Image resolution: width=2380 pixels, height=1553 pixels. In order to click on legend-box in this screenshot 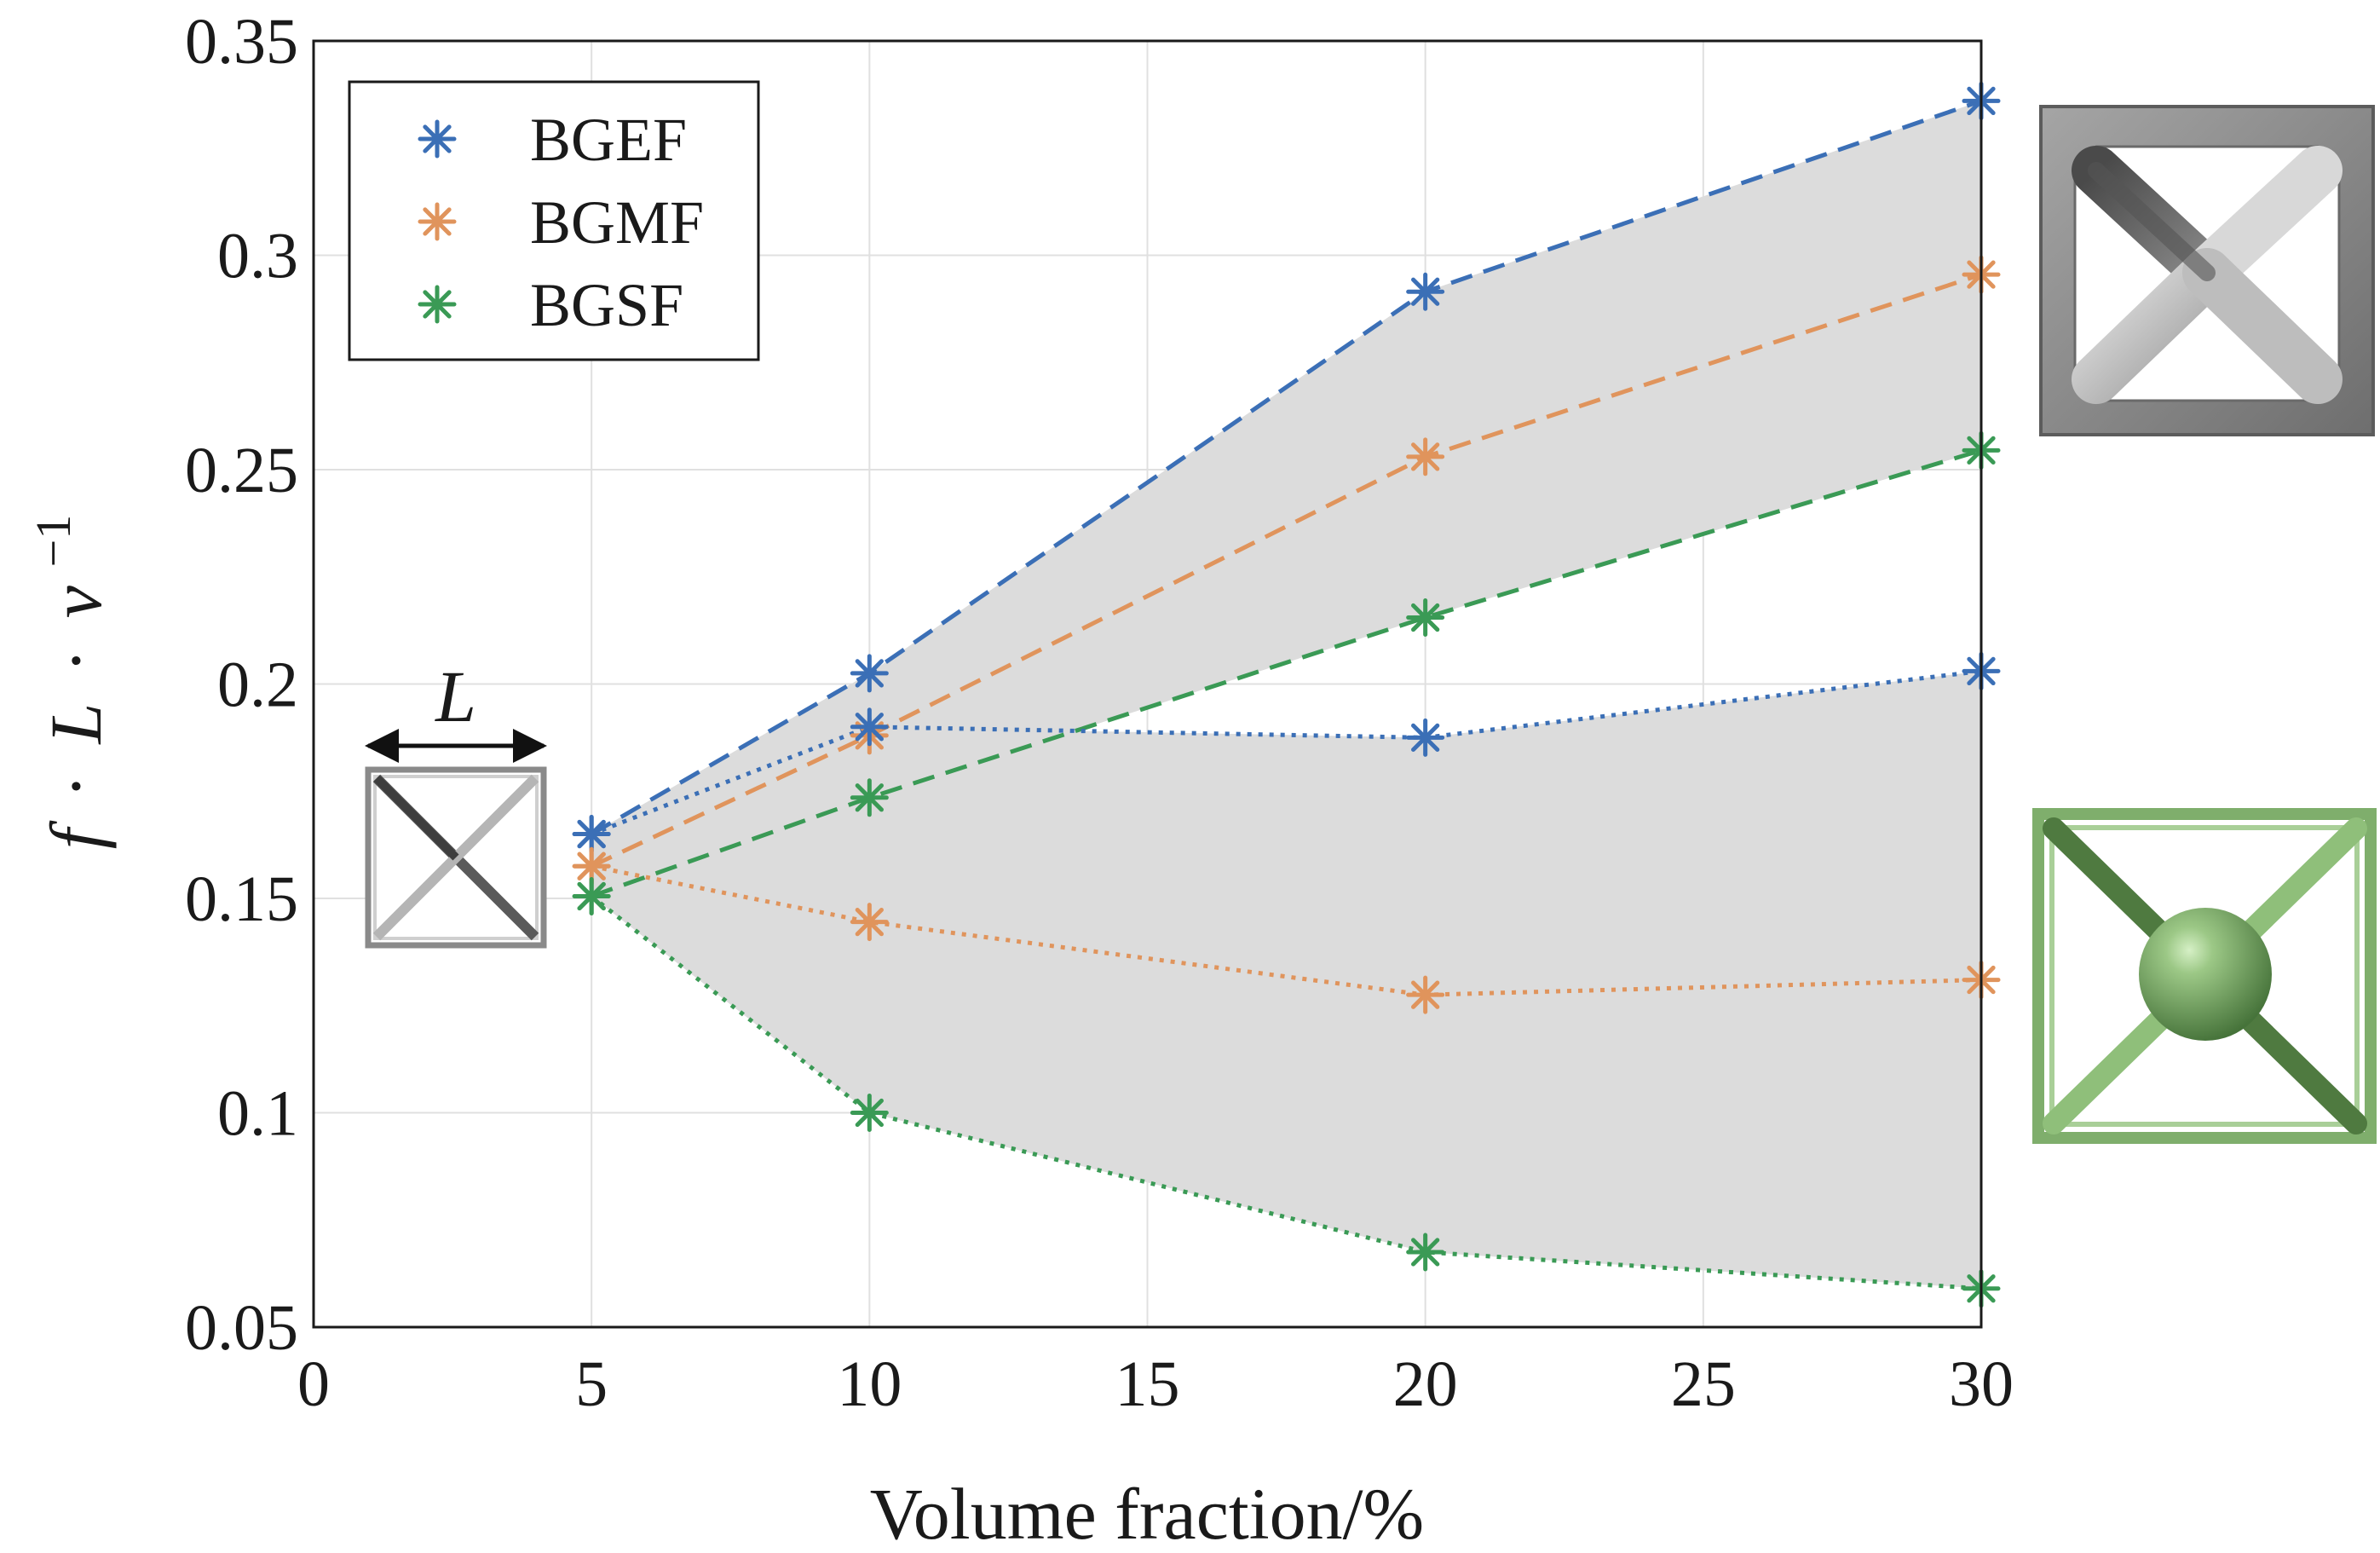, I will do `click(554, 220)`.